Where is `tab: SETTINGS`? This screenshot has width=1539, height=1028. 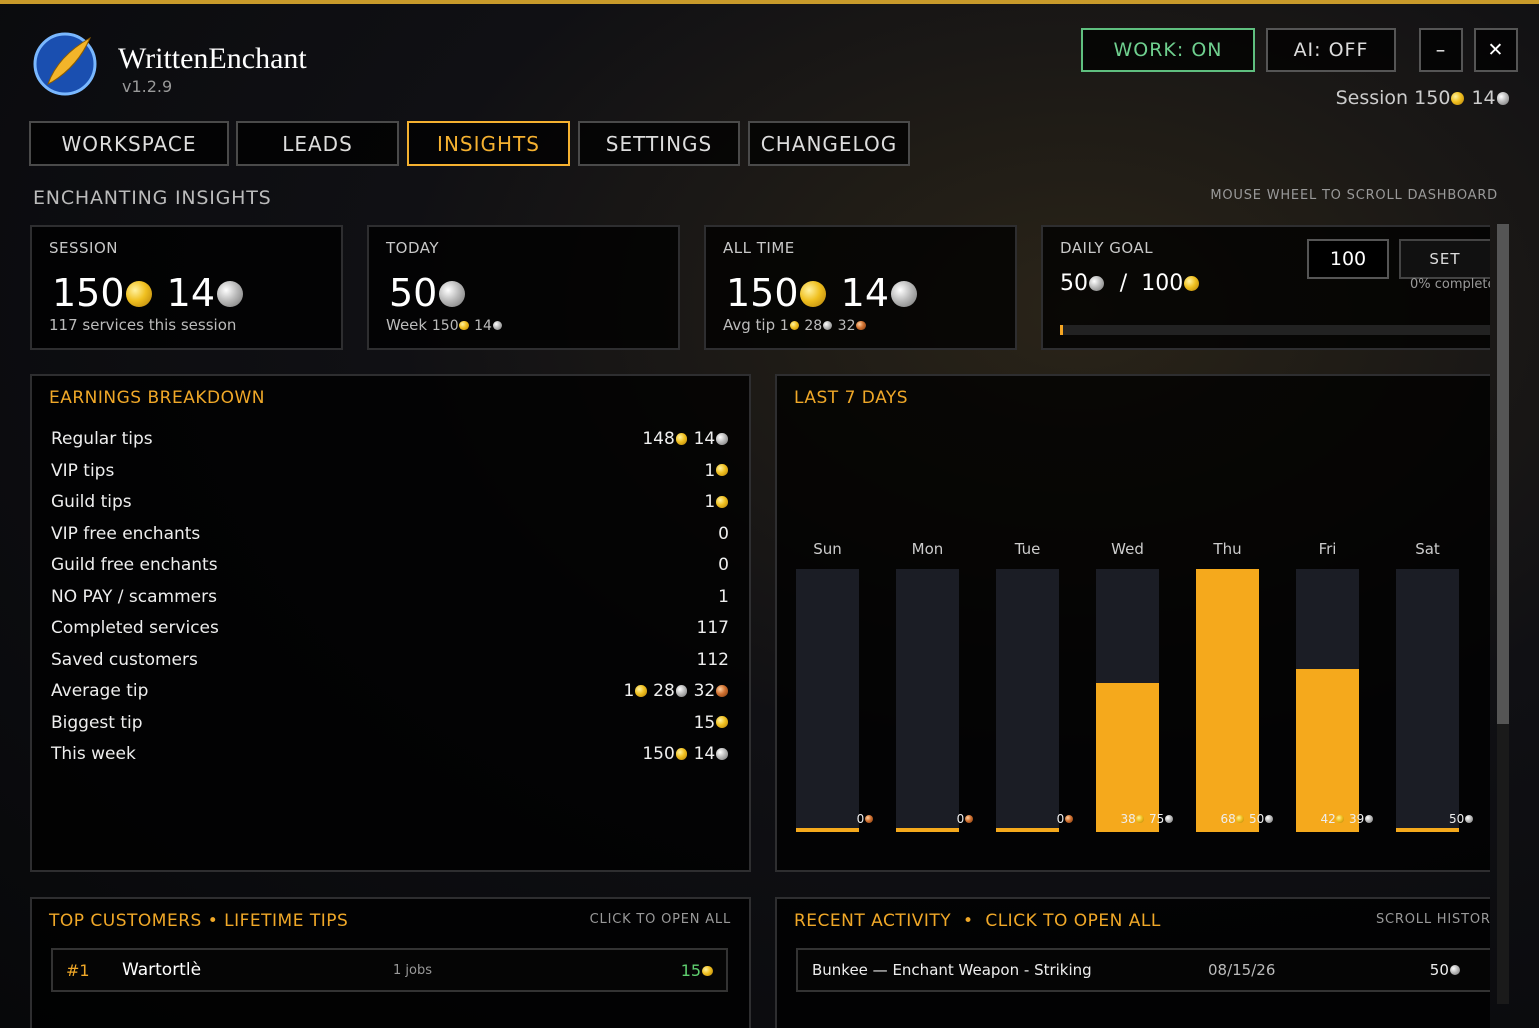 tab: SETTINGS is located at coordinates (659, 143).